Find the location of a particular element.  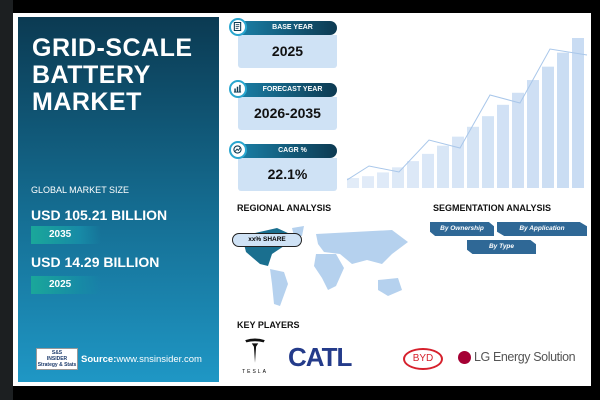

source-label: Source: is located at coordinates (99, 359).